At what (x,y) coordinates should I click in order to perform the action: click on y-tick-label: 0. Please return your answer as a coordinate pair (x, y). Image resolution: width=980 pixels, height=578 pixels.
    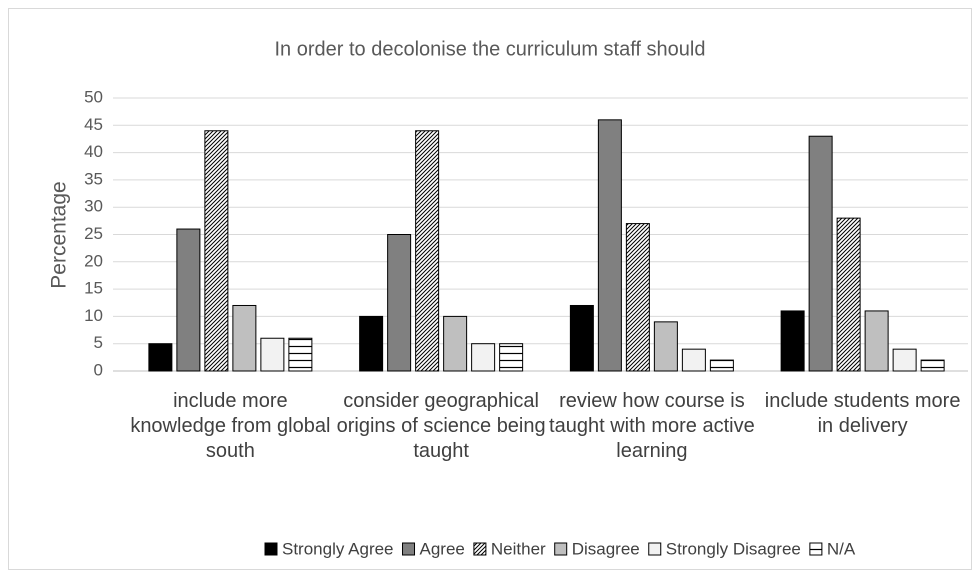
    Looking at the image, I should click on (98, 369).